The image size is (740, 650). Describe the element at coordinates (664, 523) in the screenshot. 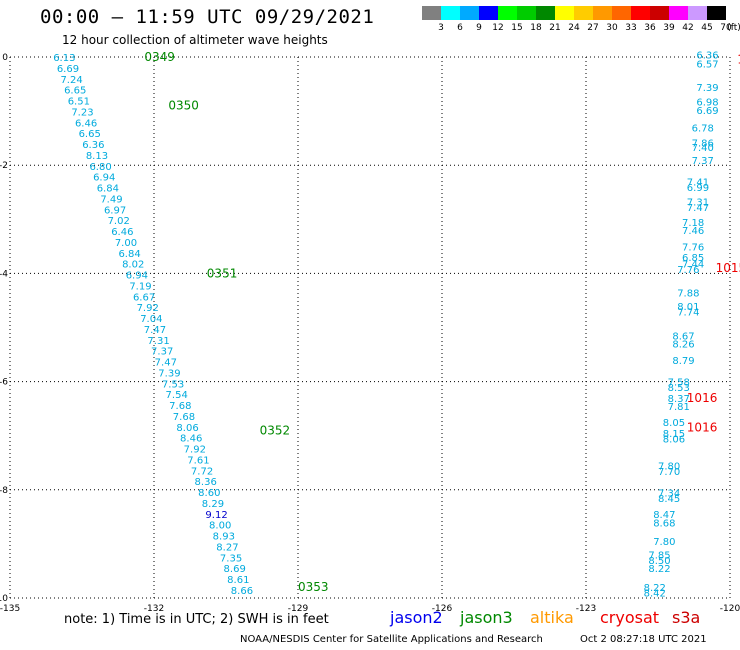

I see `wave-height-value: 8.68` at that location.